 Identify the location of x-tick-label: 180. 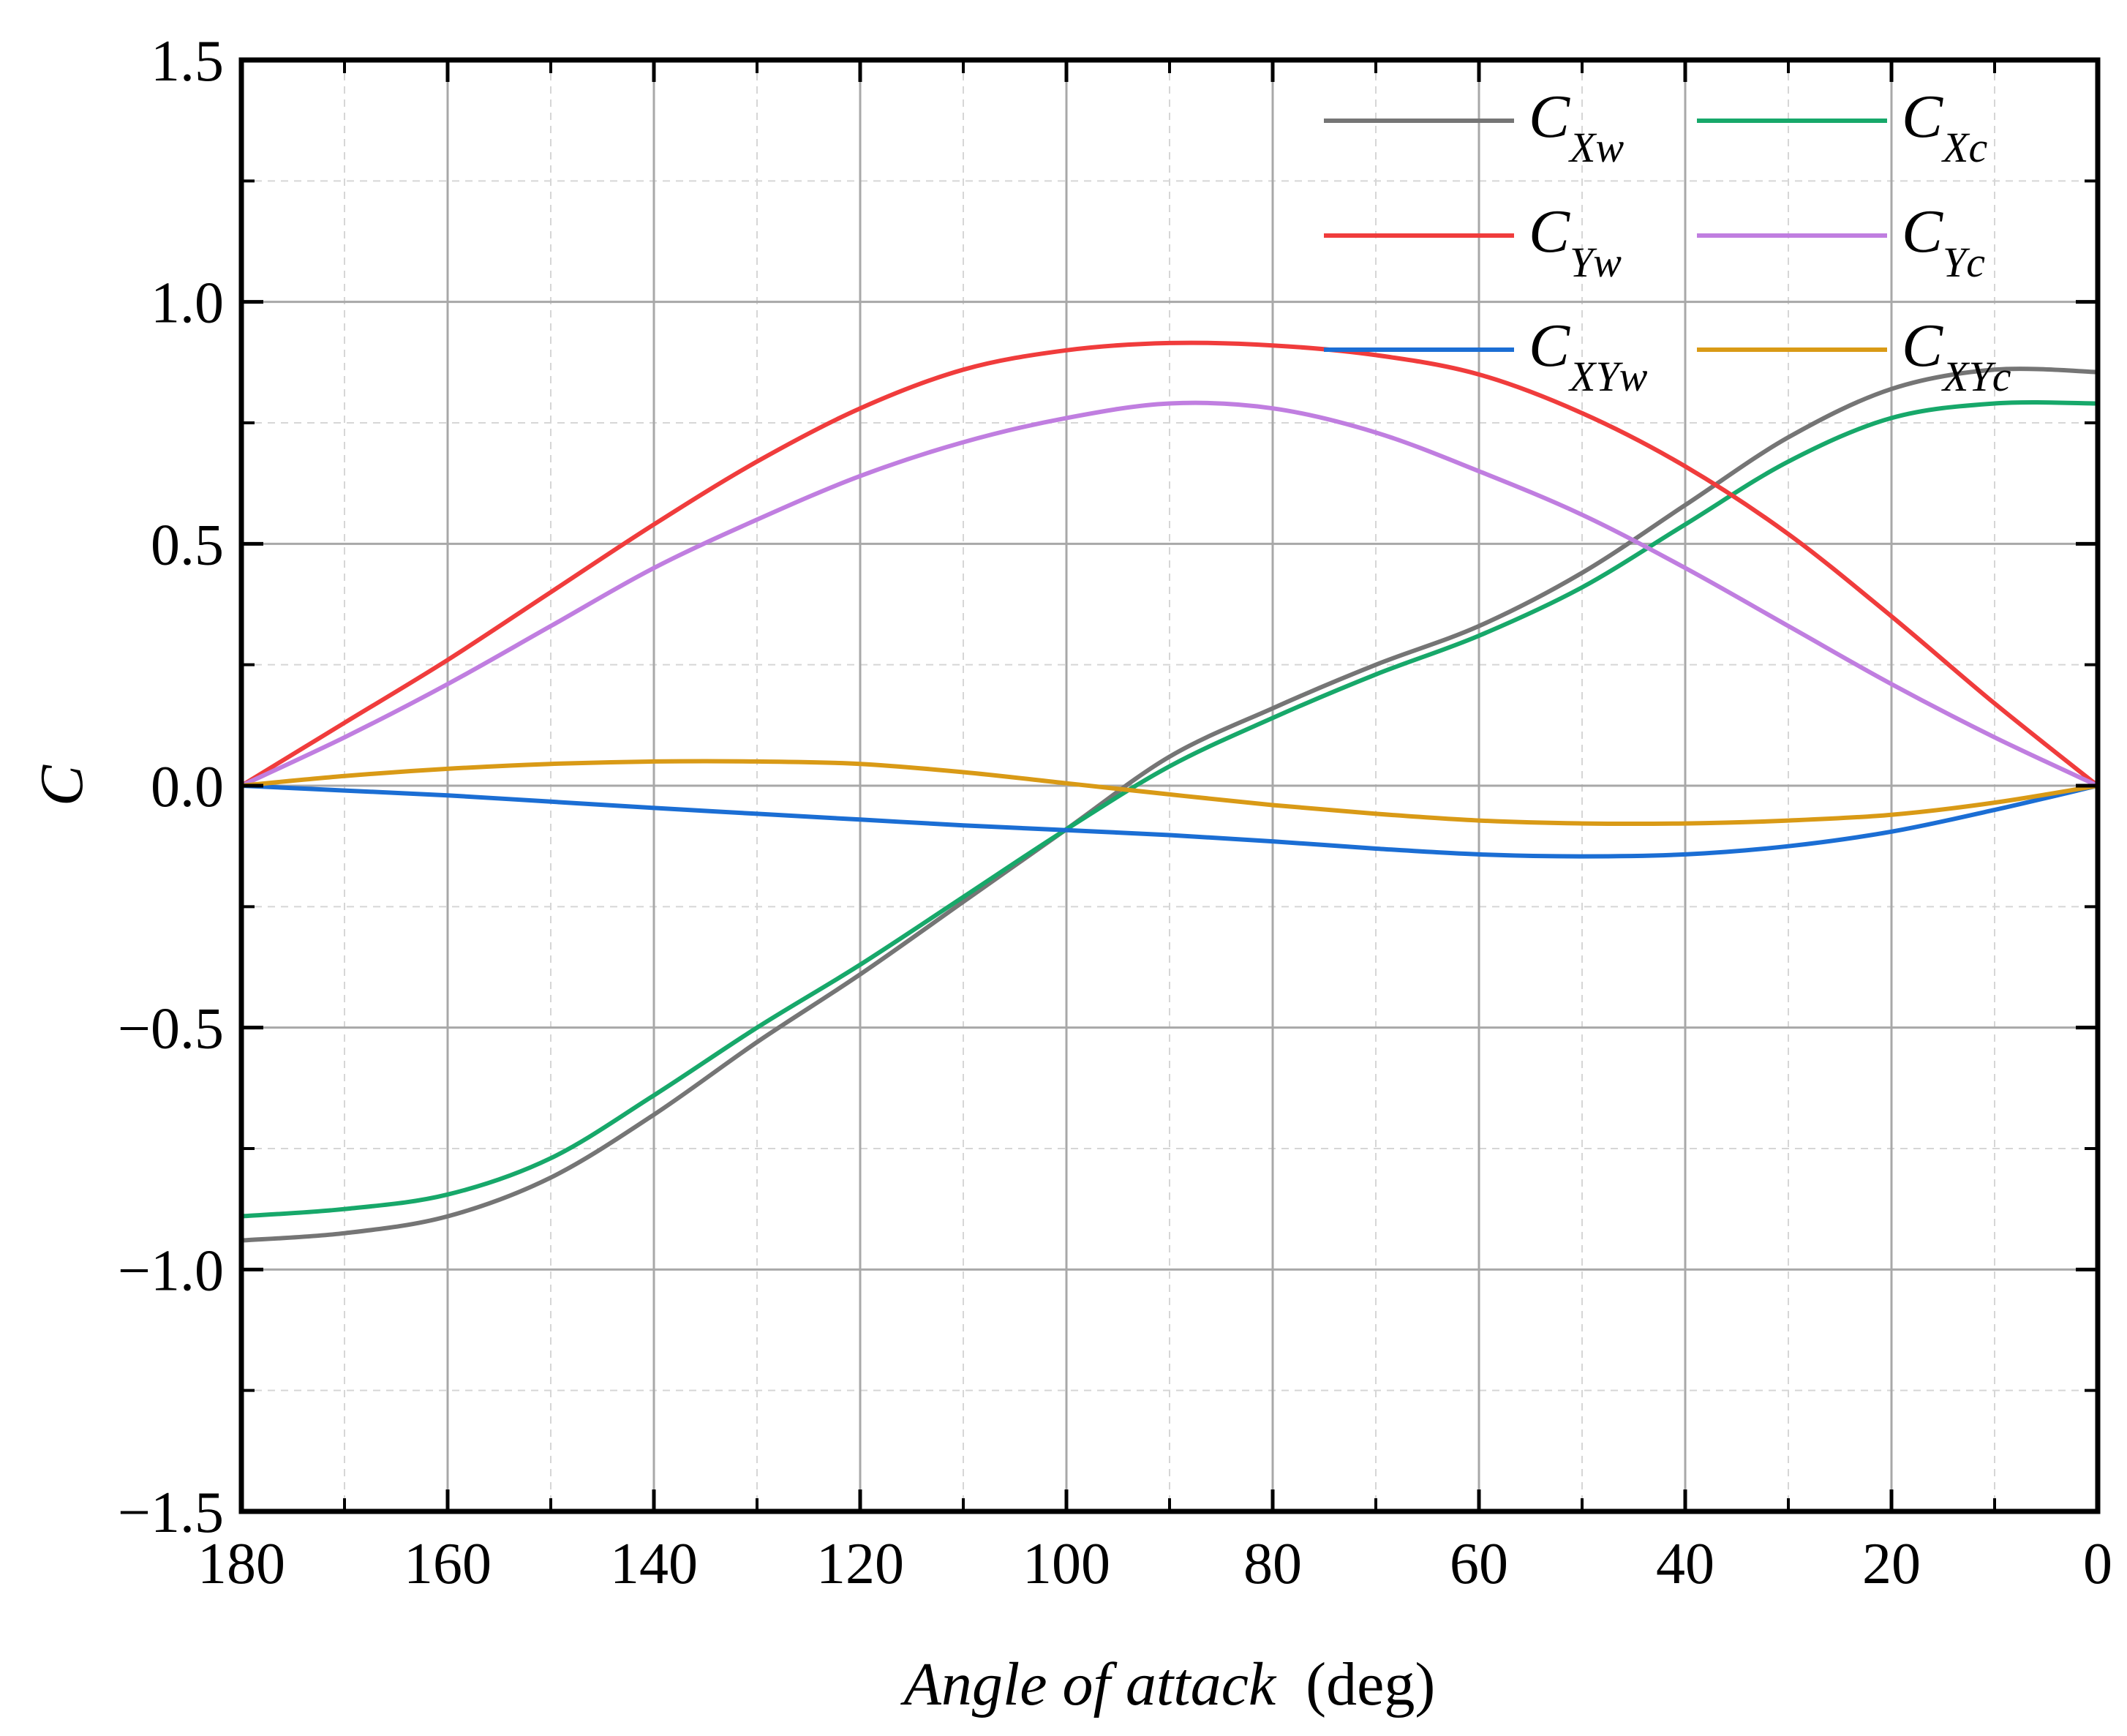
(241, 1564).